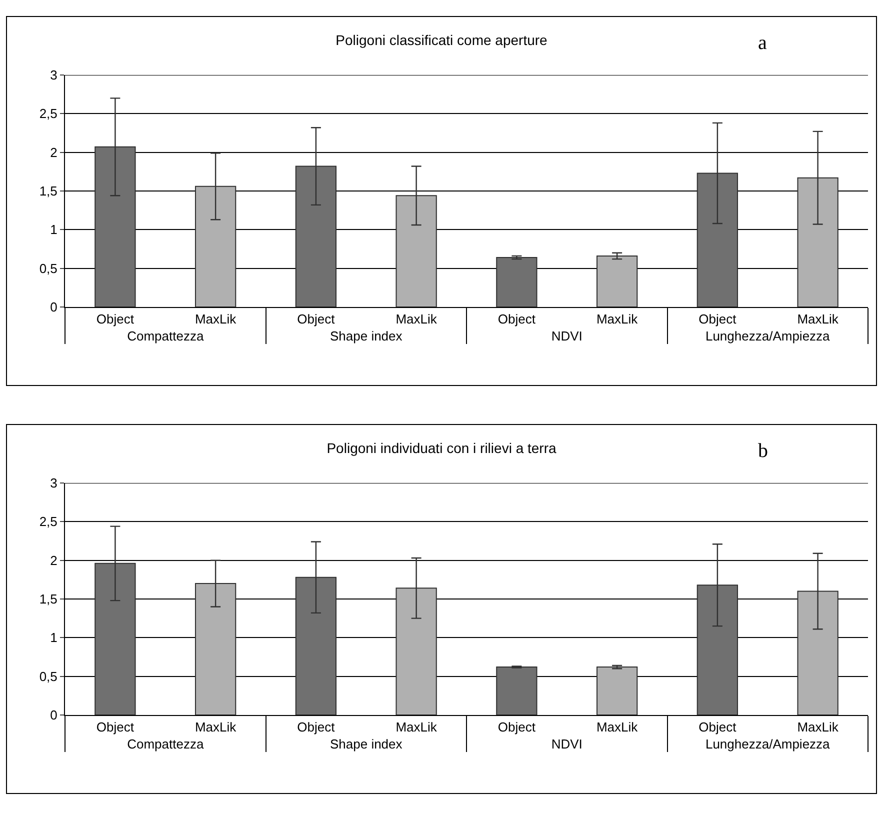 The width and height of the screenshot is (885, 823). Describe the element at coordinates (762, 43) in the screenshot. I see `text: a` at that location.